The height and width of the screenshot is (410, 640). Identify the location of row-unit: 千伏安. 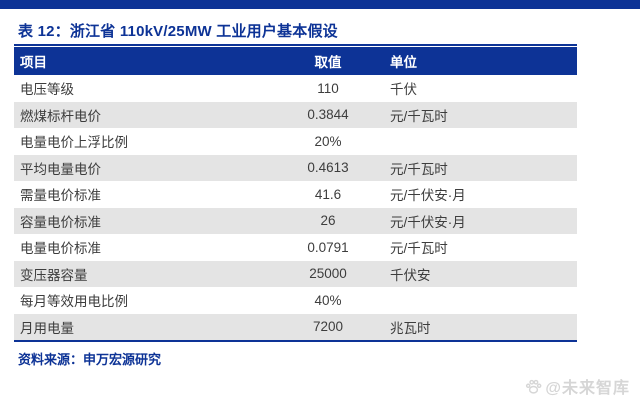
(410, 275).